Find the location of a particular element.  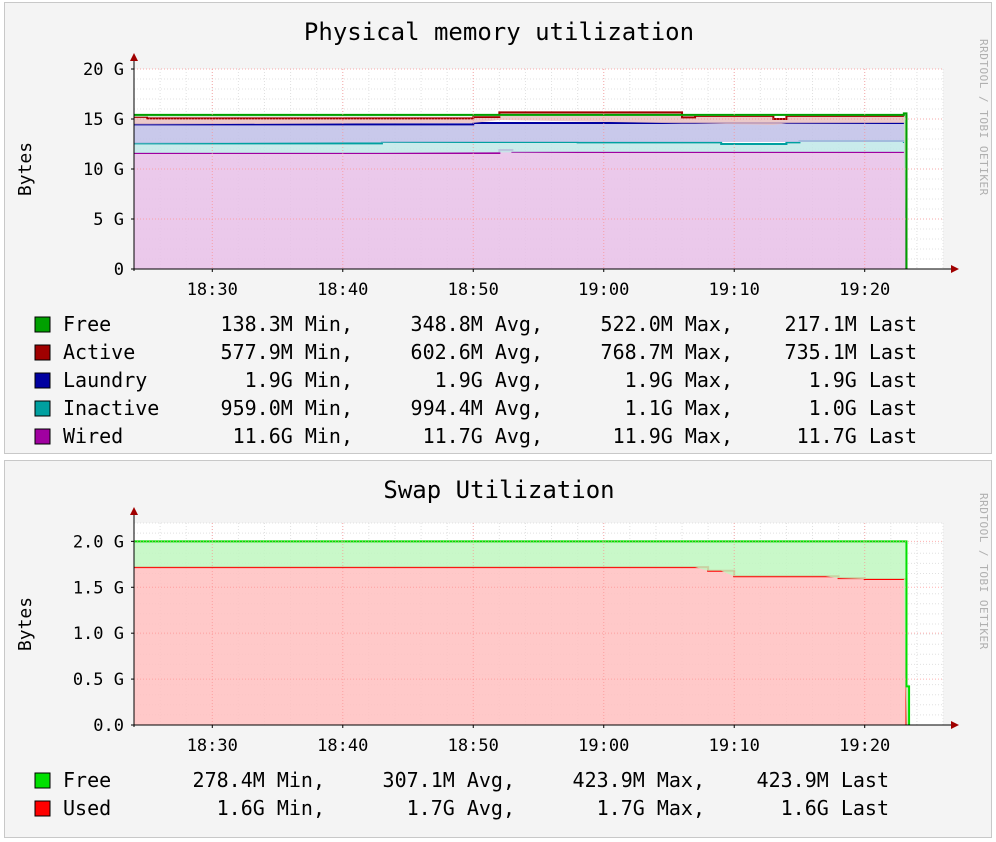

legend-swatch-active is located at coordinates (42, 352).